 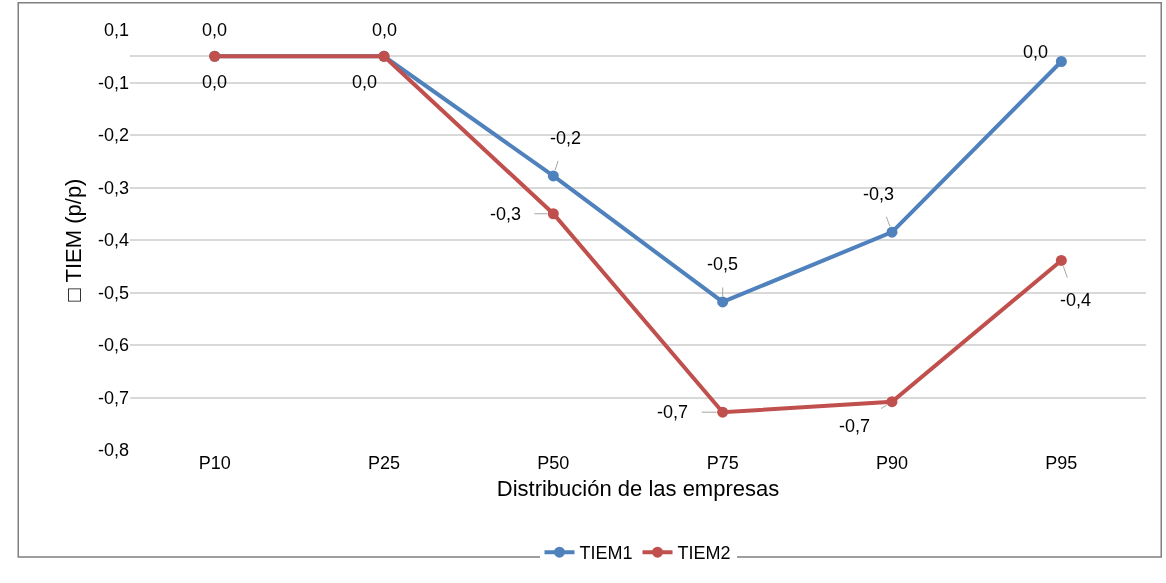 I want to click on x-tick-label: P25, so click(x=384, y=463).